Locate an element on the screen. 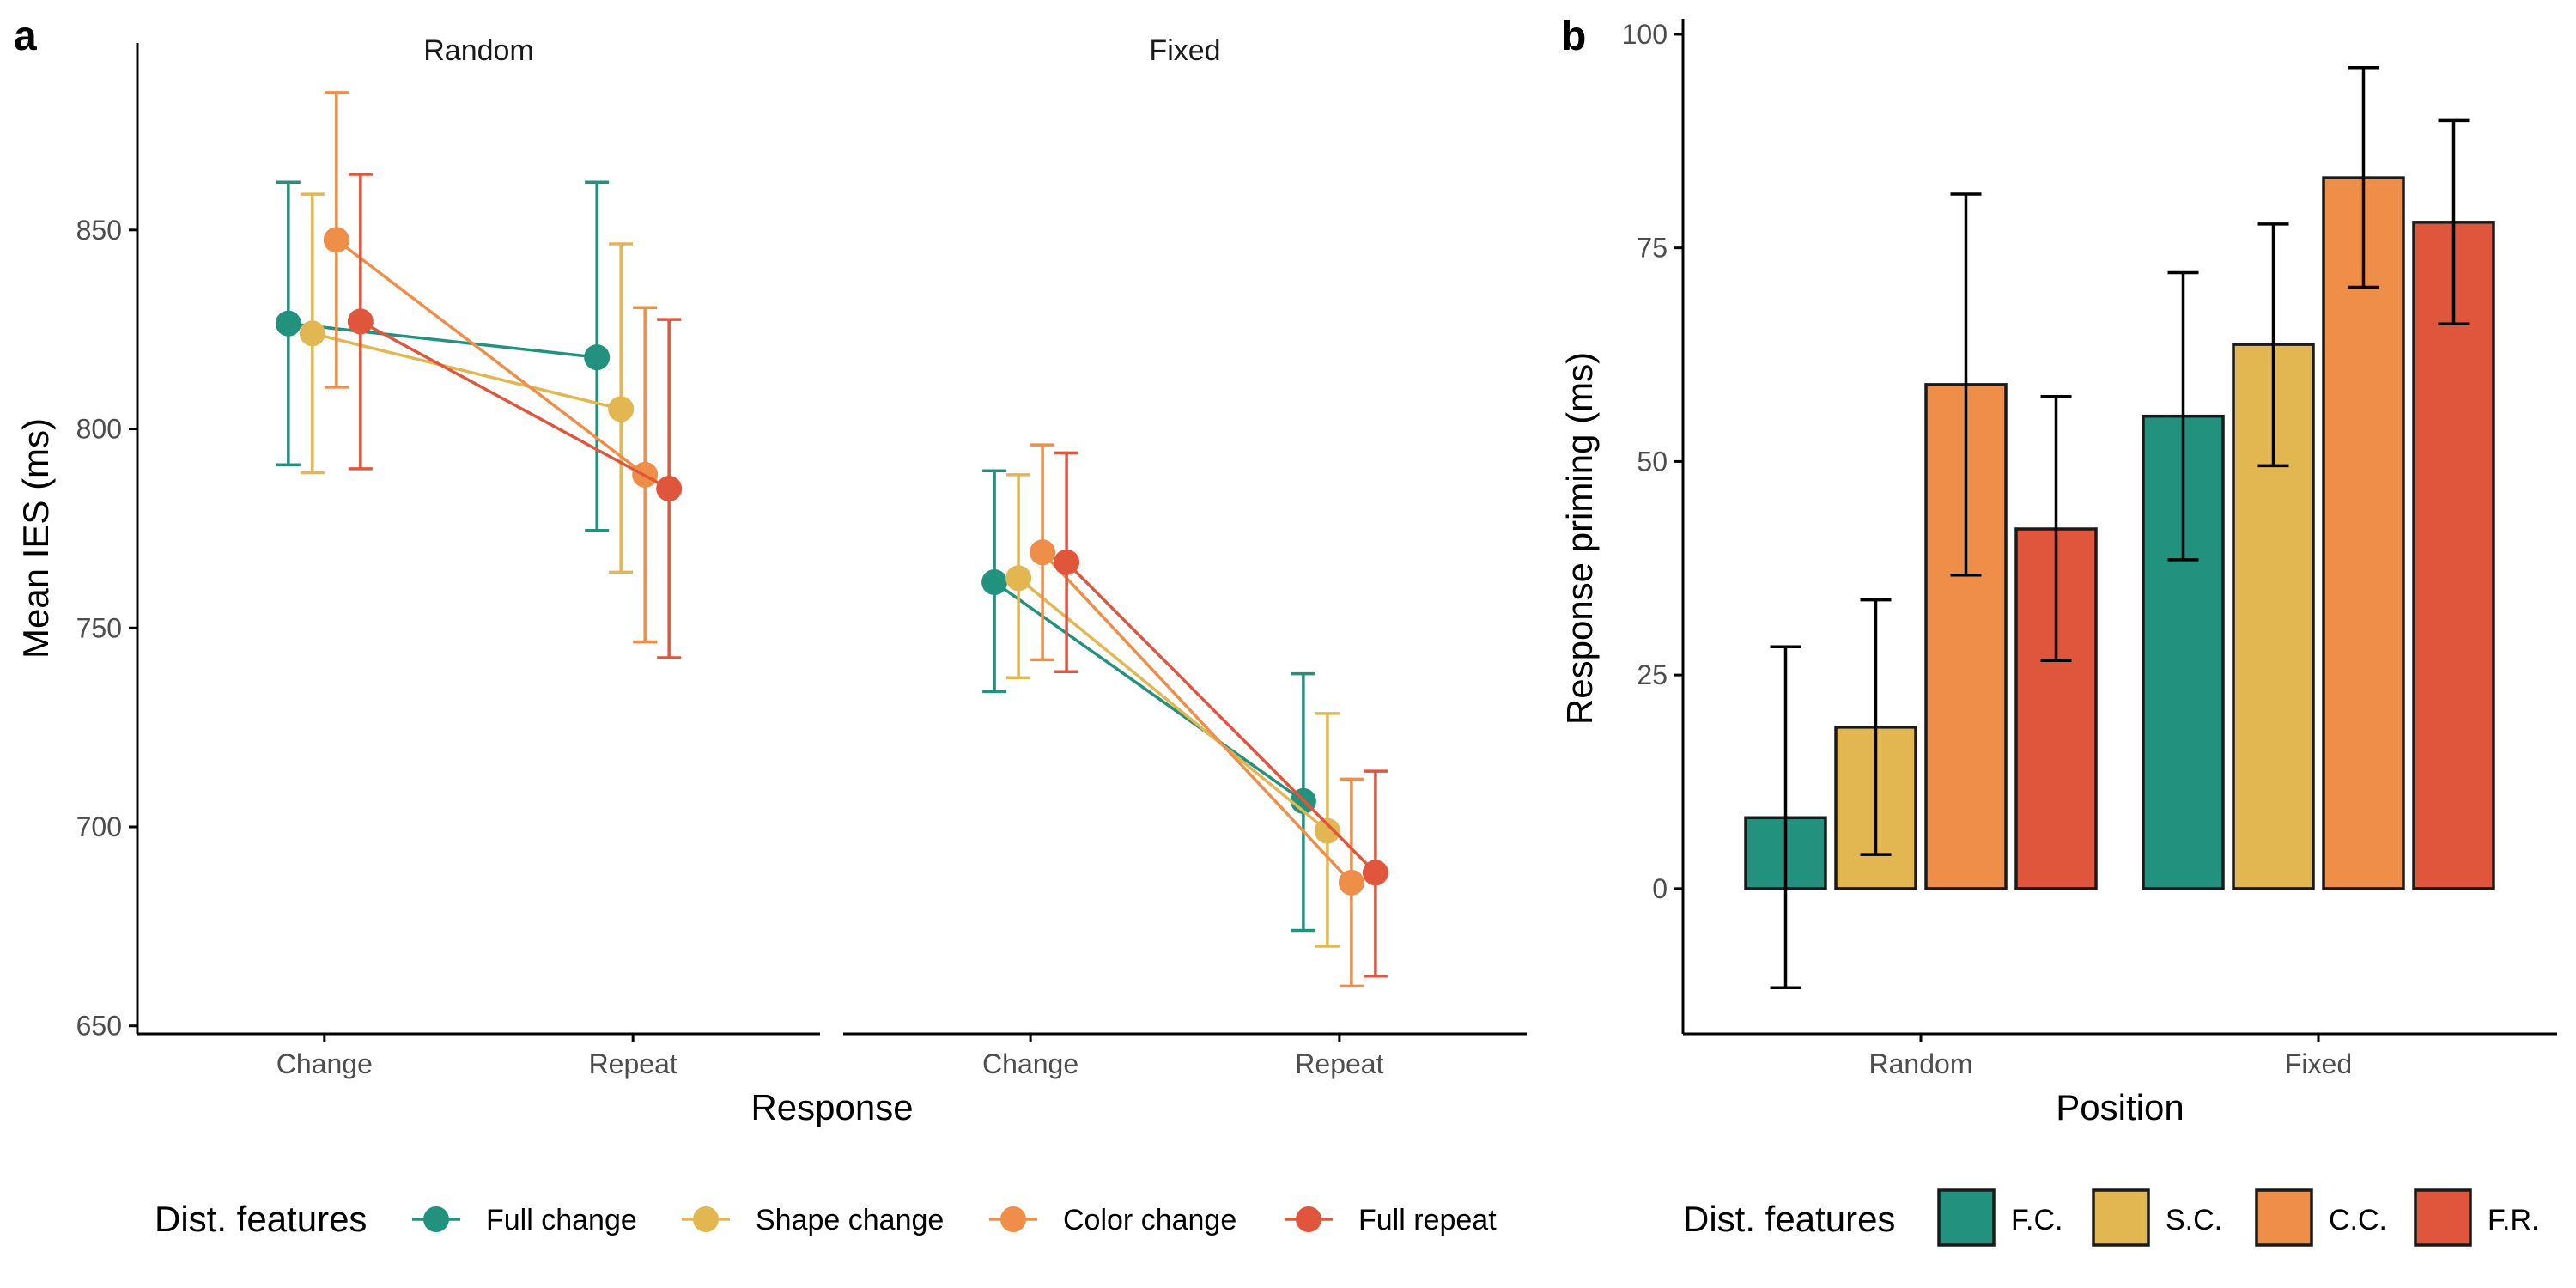 The image size is (2576, 1288). bar-full-repeat is located at coordinates (2453, 555).